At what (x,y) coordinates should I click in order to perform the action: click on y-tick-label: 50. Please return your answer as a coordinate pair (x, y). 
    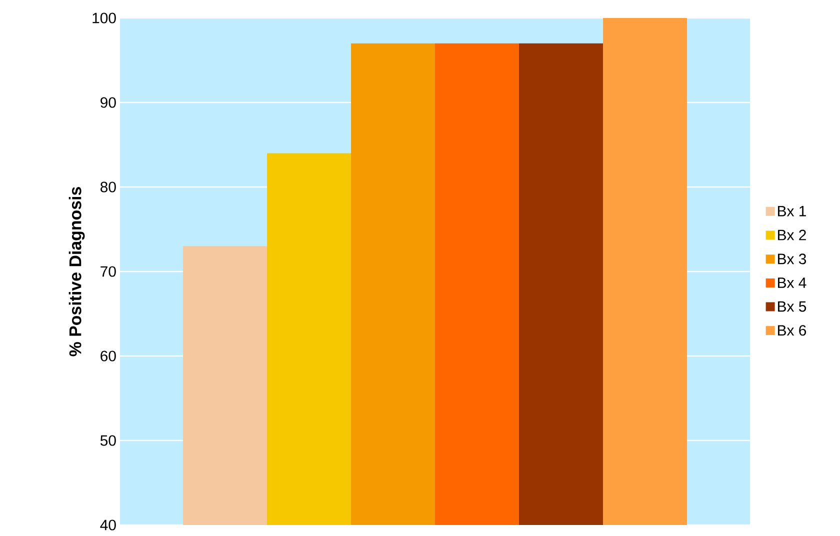
    Looking at the image, I should click on (108, 440).